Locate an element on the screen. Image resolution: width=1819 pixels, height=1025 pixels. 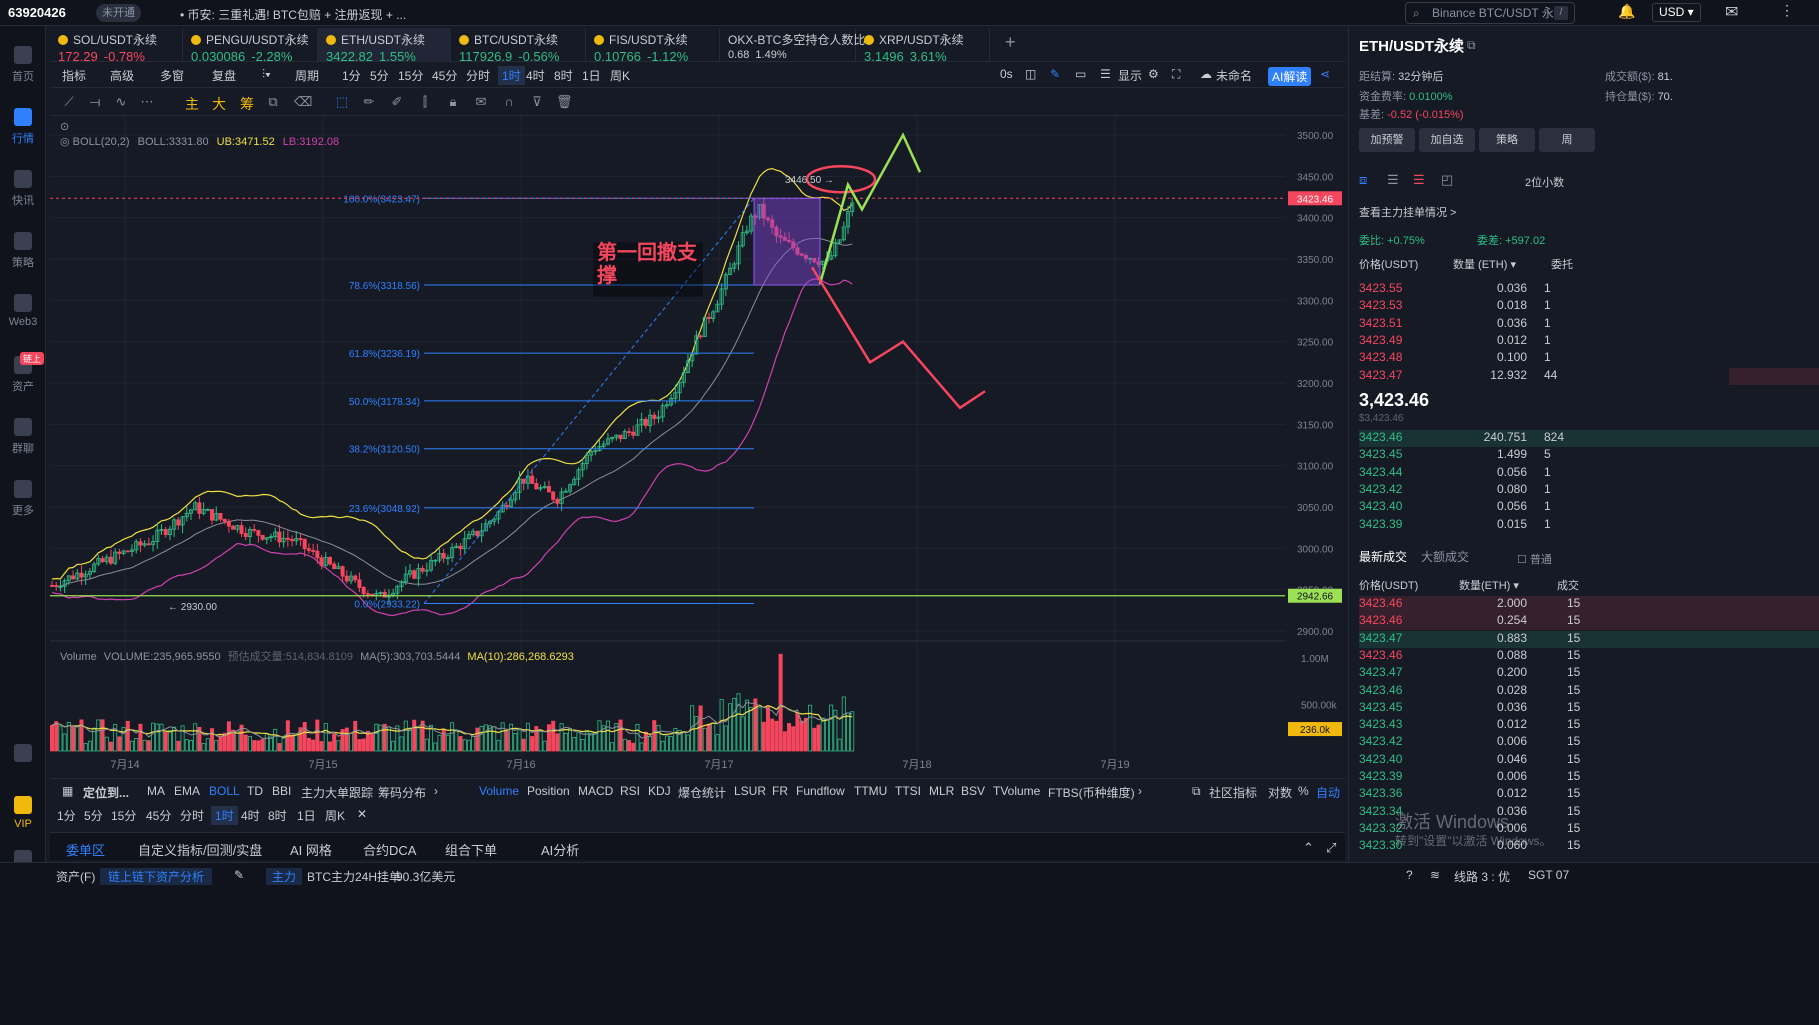
trade-row: 3423.46 0.254 15 is located at coordinates (1589, 622).